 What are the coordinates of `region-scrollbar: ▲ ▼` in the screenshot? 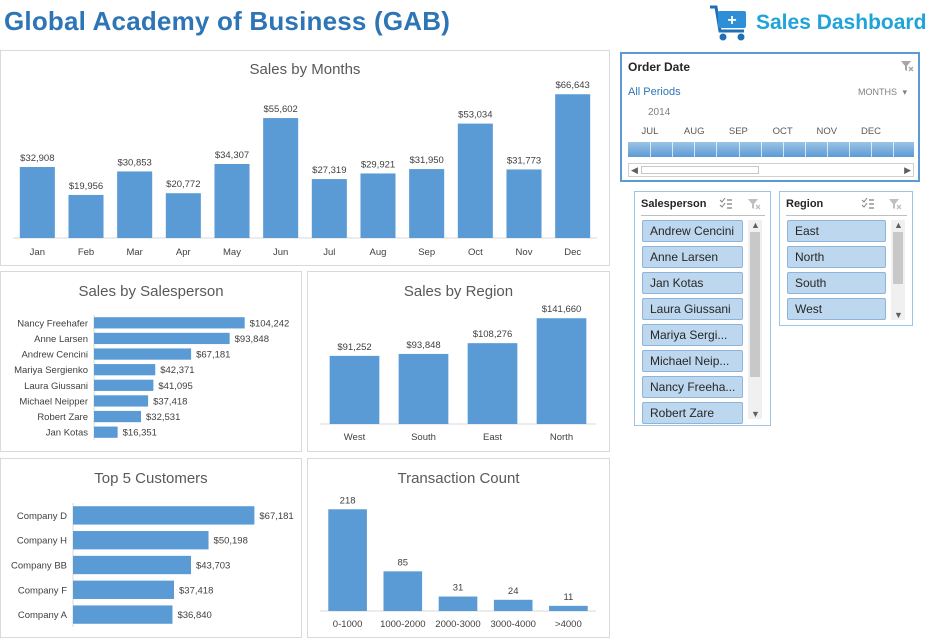 It's located at (898, 270).